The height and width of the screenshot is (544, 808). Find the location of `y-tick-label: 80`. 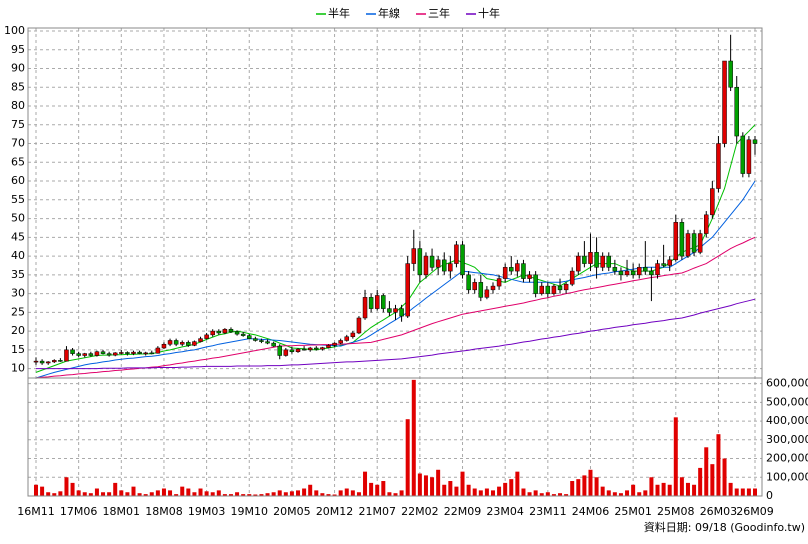

y-tick-label: 80 is located at coordinates (18, 105).